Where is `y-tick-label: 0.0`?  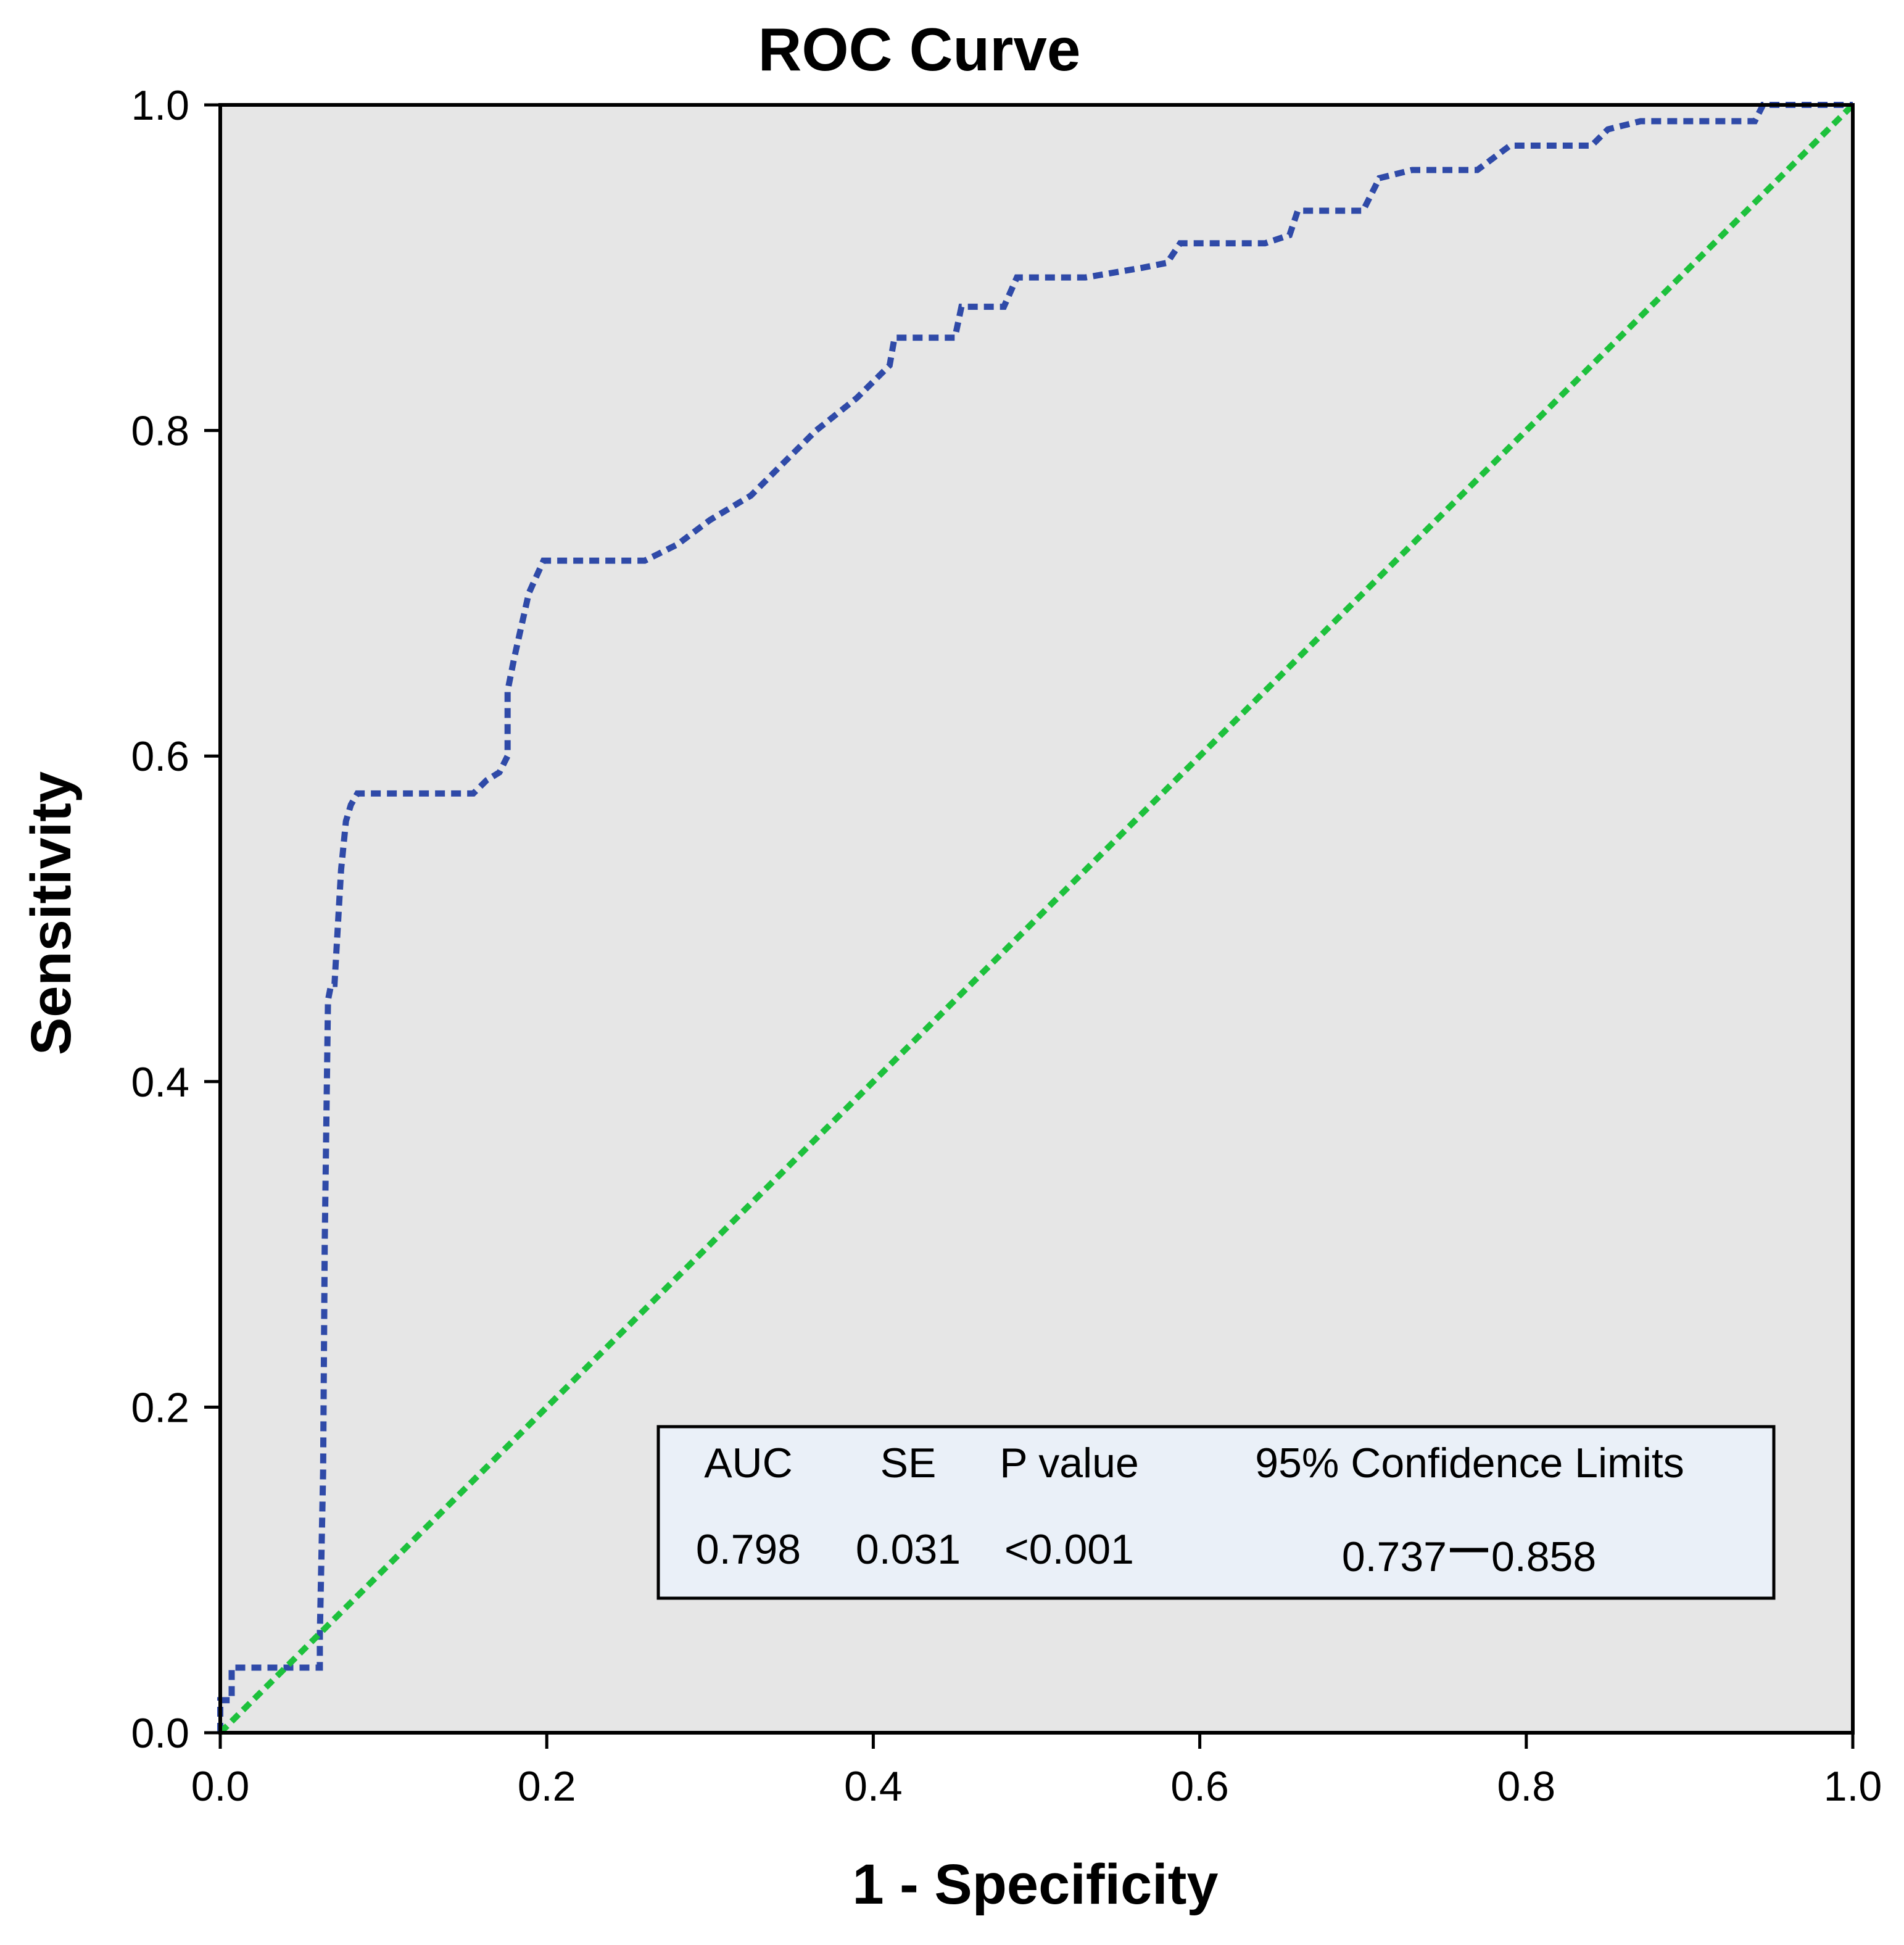
y-tick-label: 0.0 is located at coordinates (160, 1733).